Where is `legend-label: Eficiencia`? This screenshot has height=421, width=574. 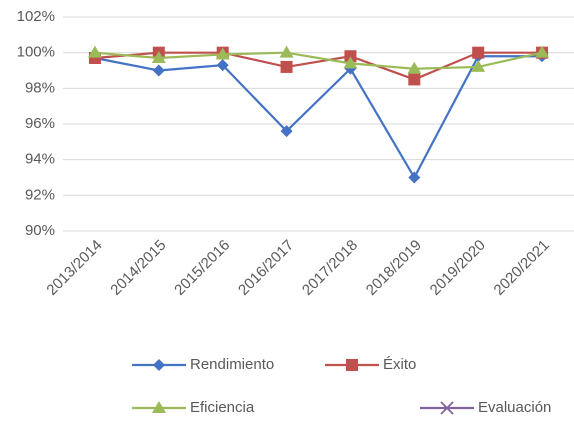
legend-label: Eficiencia is located at coordinates (222, 407).